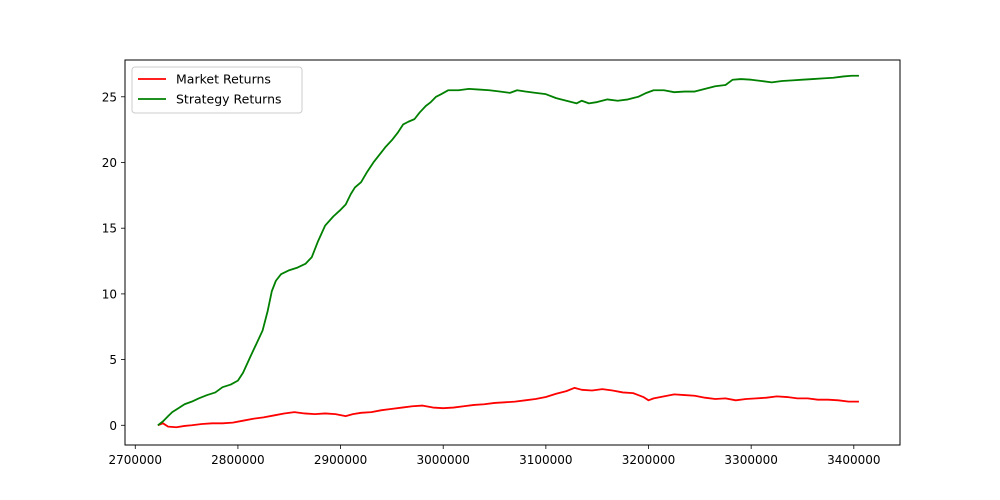 The width and height of the screenshot is (1000, 500). I want to click on legend: Market Returns Strategy Returns, so click(217, 90).